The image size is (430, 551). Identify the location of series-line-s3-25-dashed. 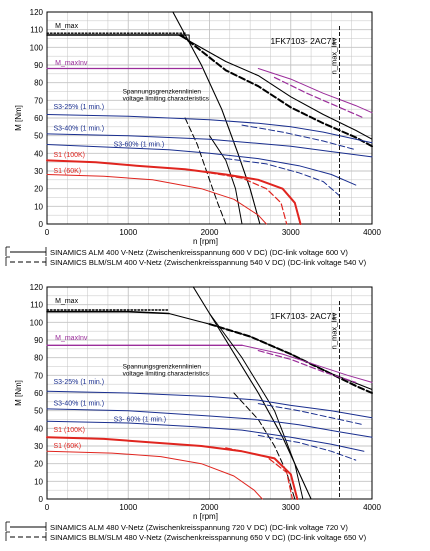
(311, 414).